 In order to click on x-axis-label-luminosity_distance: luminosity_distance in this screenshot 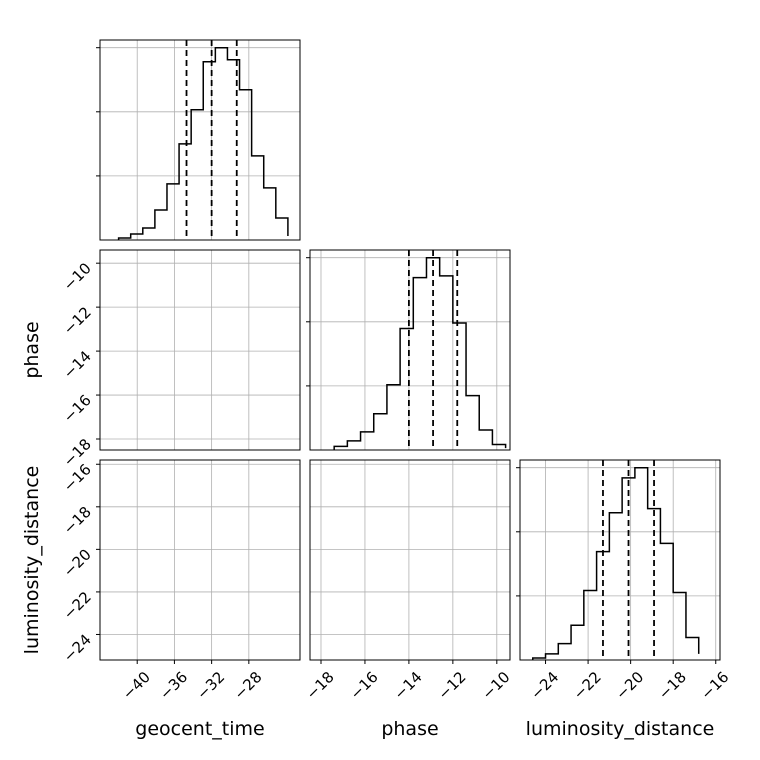, I will do `click(620, 729)`.